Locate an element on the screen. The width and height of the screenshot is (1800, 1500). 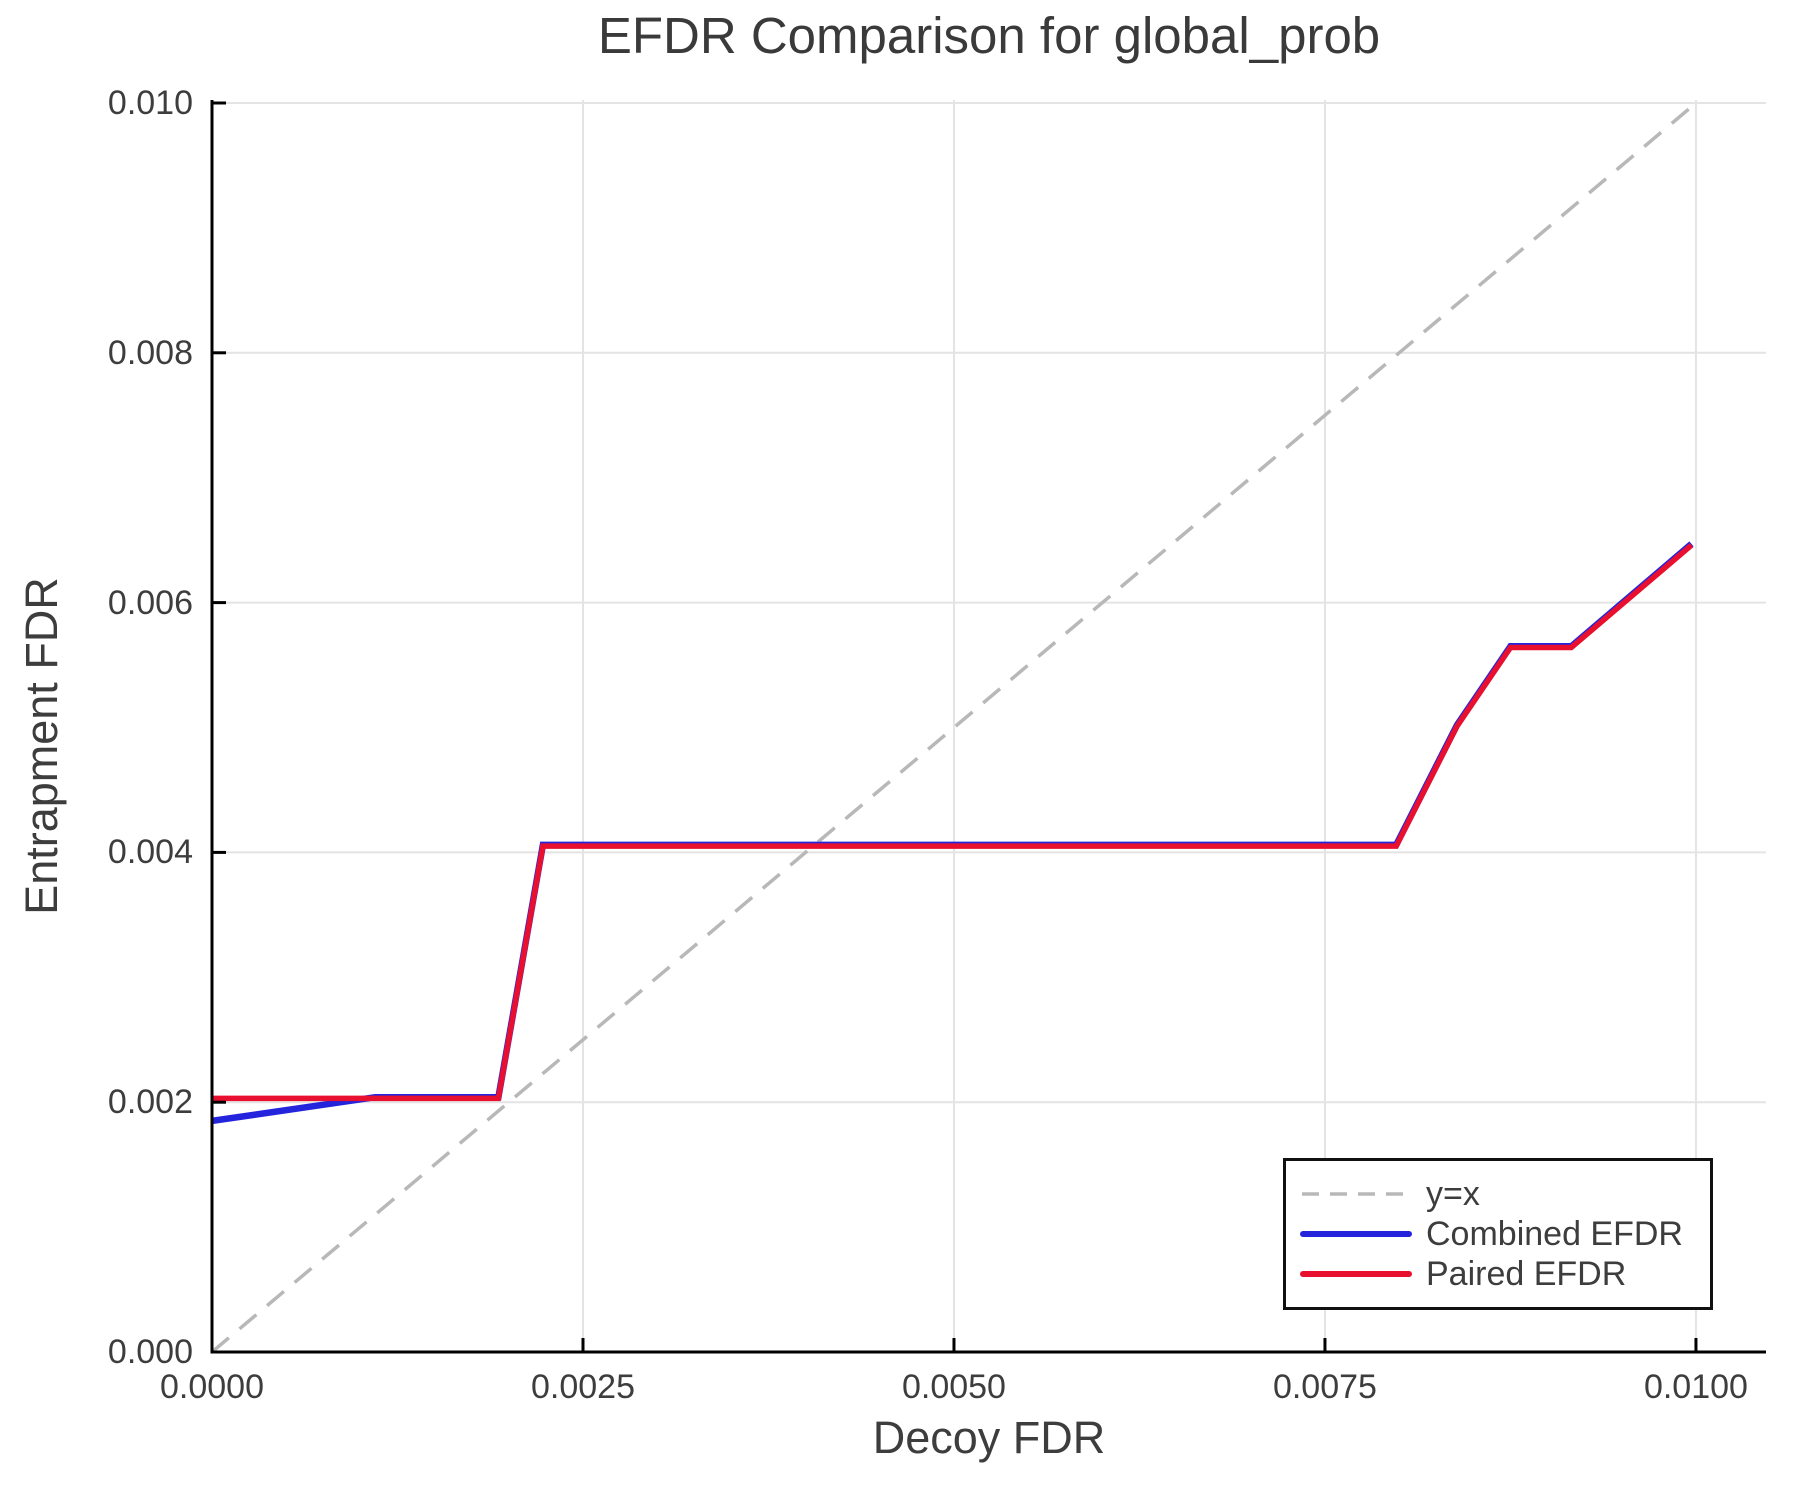
x-tick-label: 0.0025 is located at coordinates (582, 1387).